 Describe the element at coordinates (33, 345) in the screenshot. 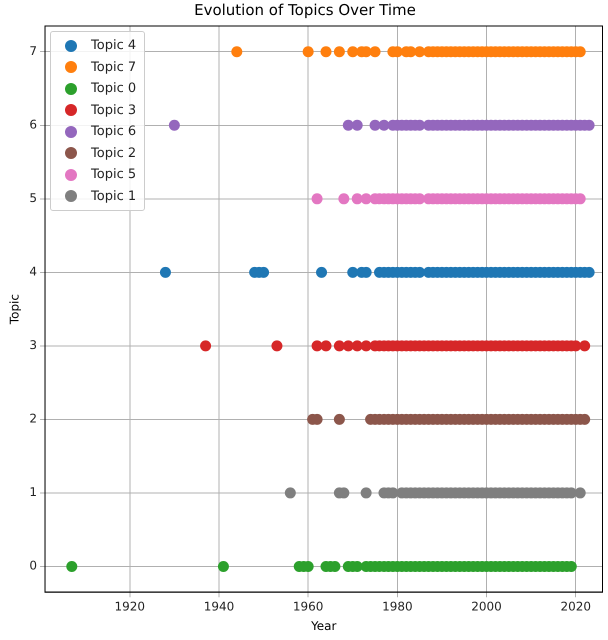

I see `y-tick-label: 3` at that location.